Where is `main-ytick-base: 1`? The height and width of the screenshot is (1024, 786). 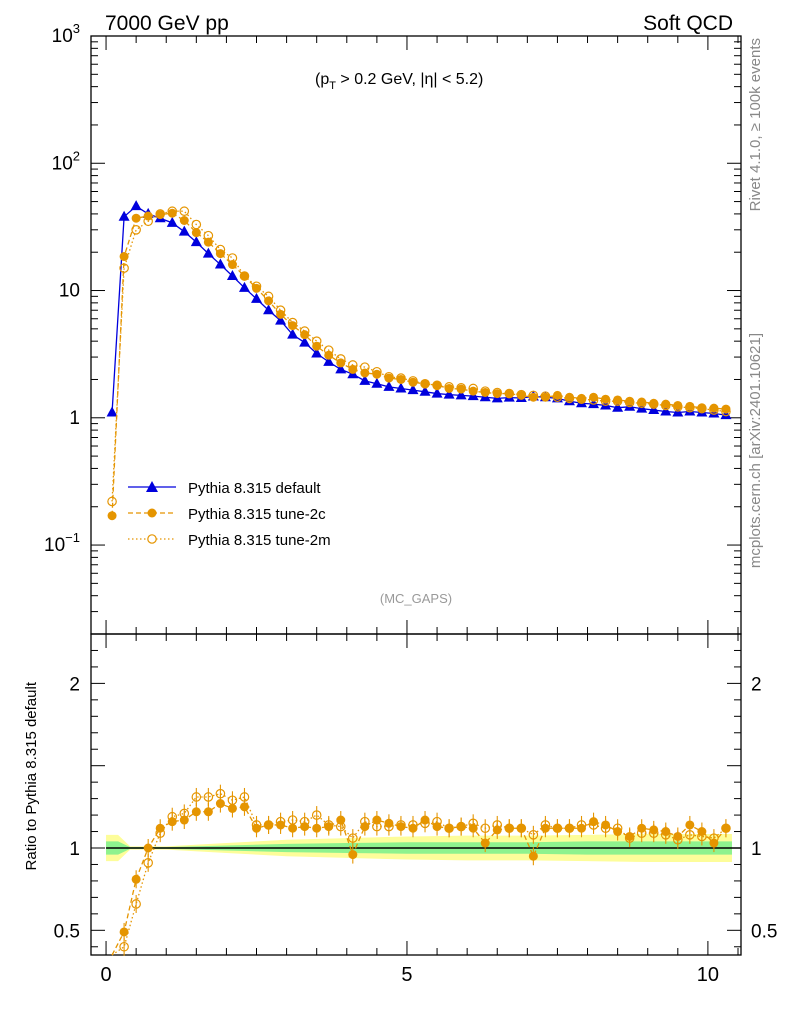 main-ytick-base: 1 is located at coordinates (74, 418).